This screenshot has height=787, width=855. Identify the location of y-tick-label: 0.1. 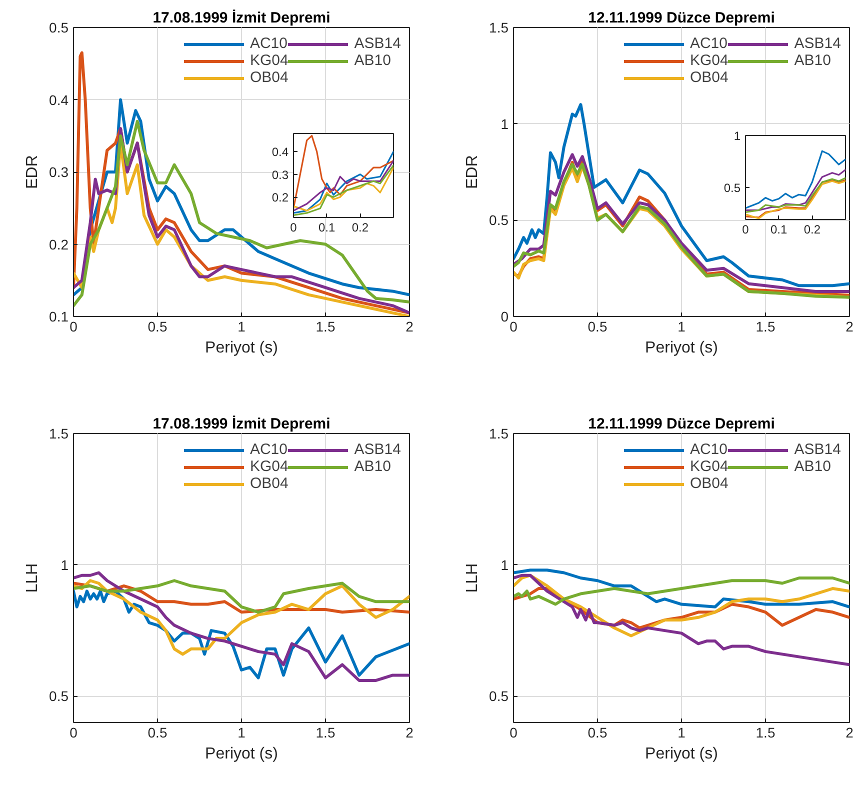
(59, 316).